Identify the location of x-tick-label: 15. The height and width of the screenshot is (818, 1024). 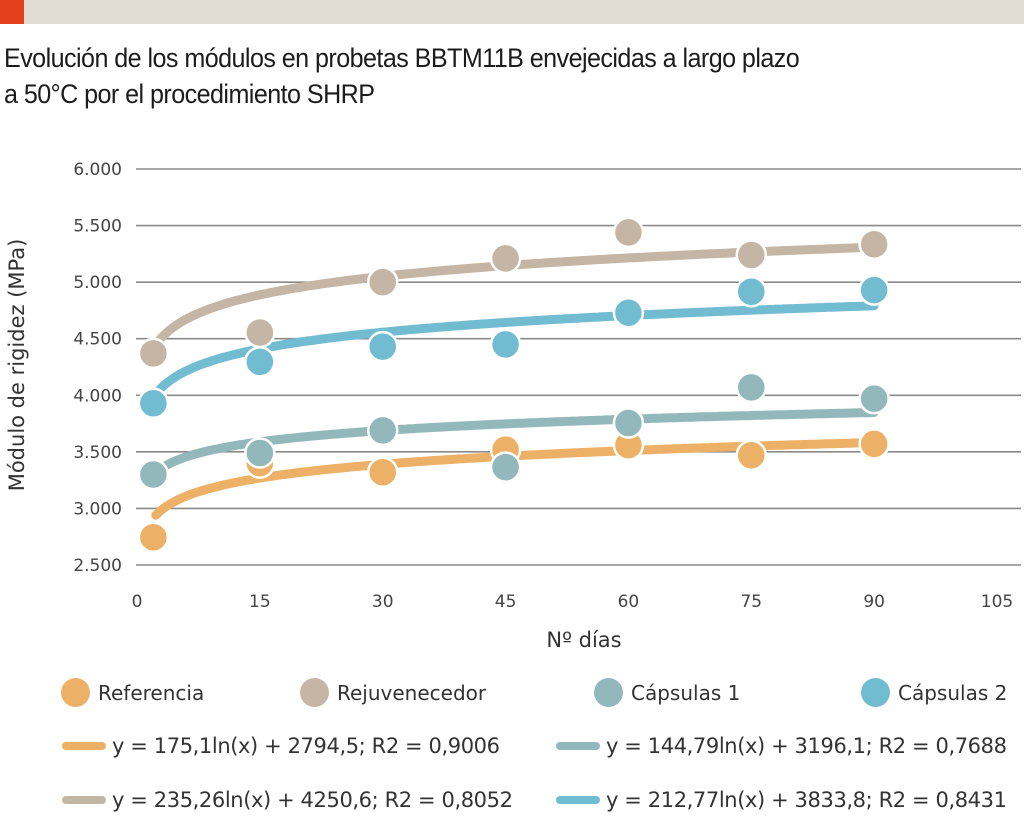
(260, 602).